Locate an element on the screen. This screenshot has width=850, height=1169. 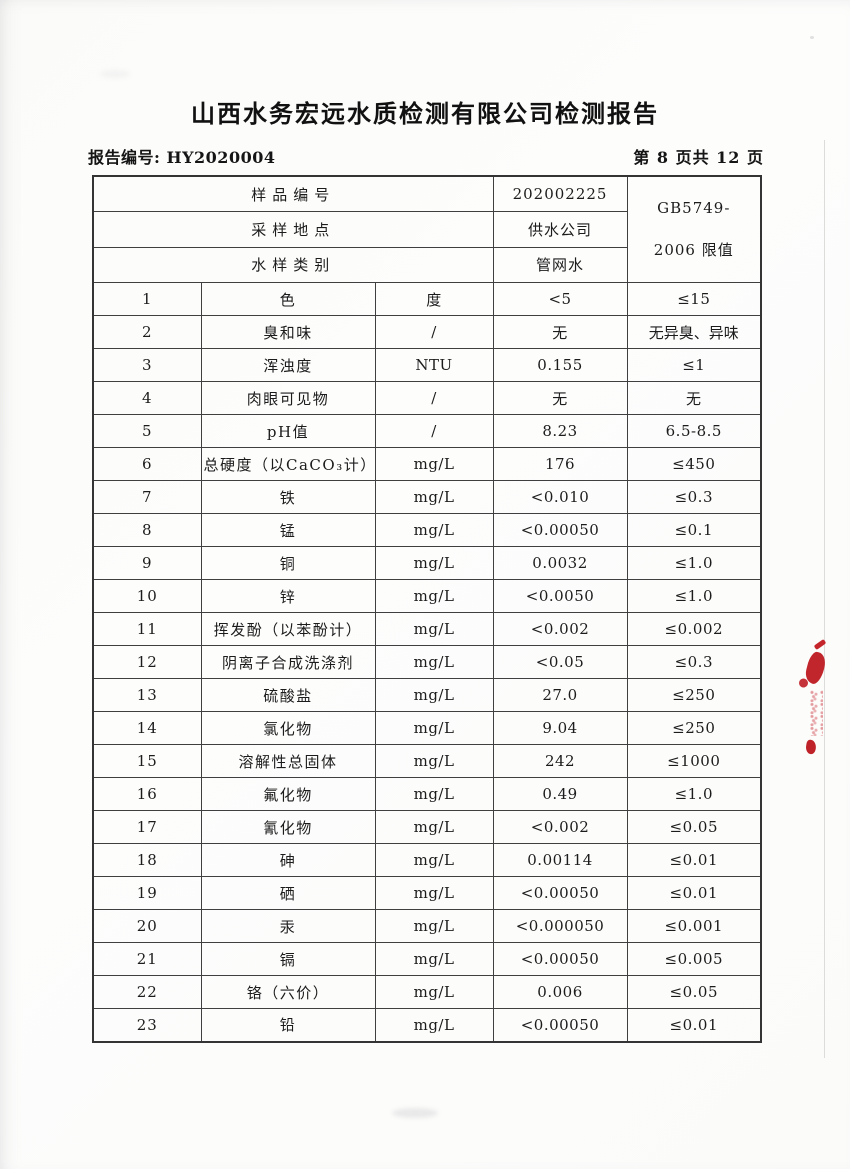
sample-site-label: 采样地点 is located at coordinates (293, 229).